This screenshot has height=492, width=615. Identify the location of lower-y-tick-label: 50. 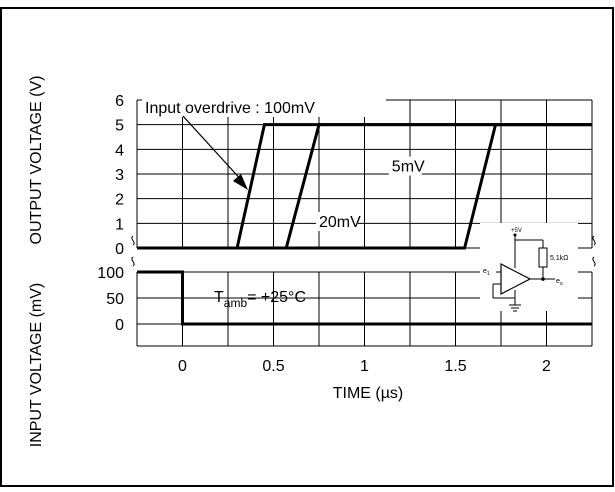
(115, 299).